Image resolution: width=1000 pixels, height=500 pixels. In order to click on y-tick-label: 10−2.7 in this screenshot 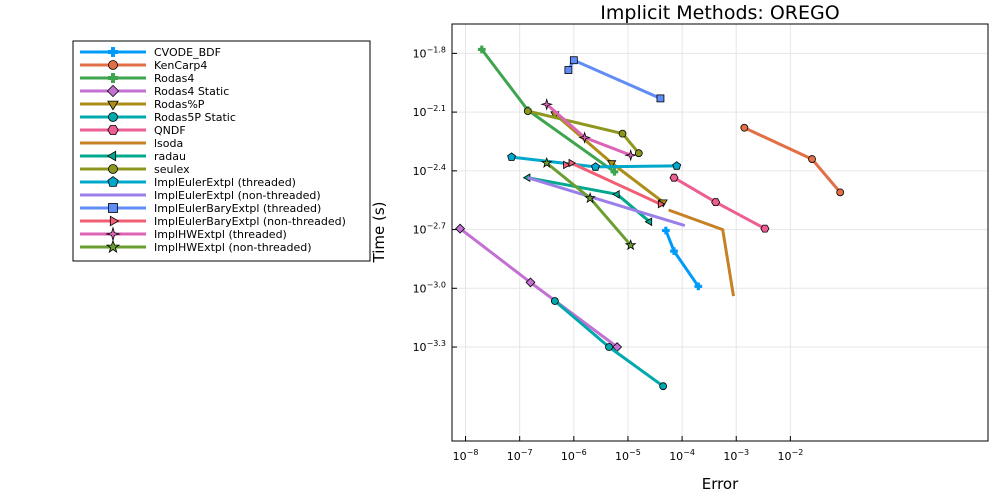, I will do `click(429, 229)`.